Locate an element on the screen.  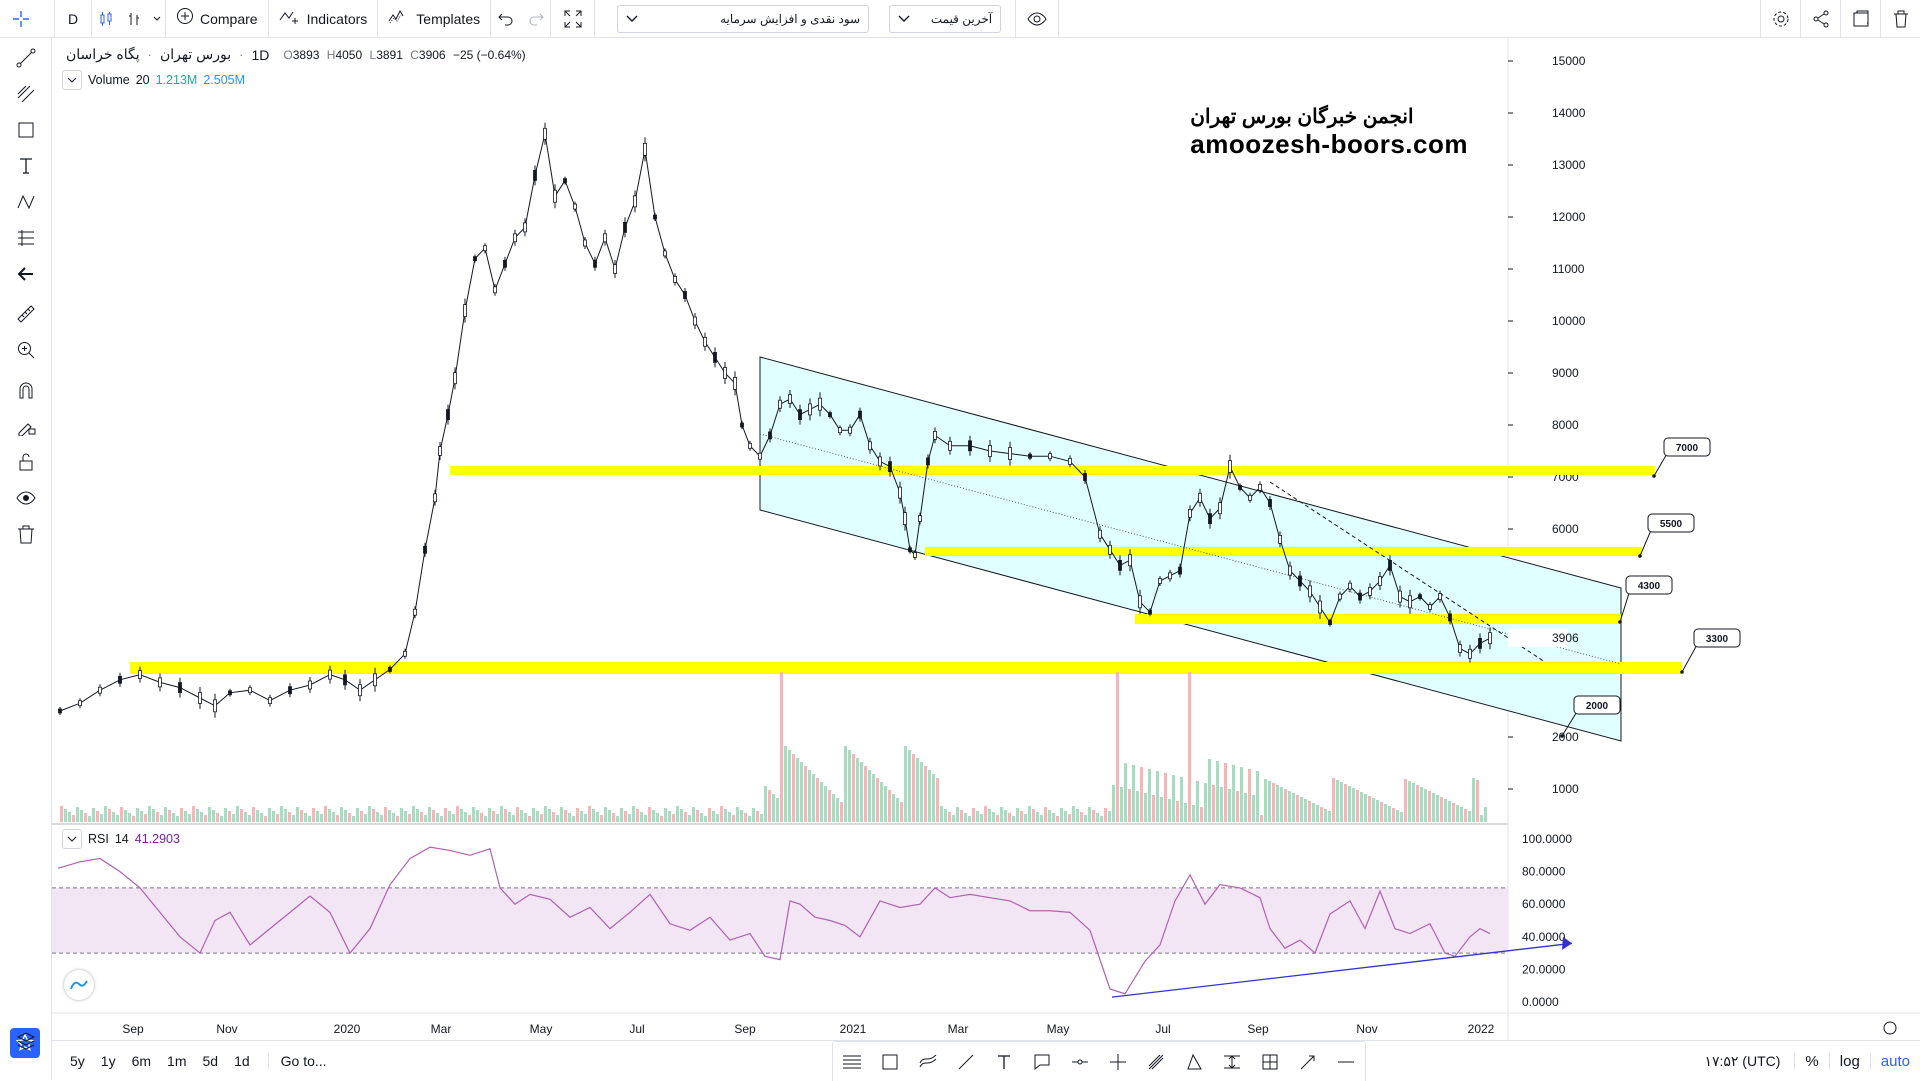
visibility-icon is located at coordinates (26, 498).